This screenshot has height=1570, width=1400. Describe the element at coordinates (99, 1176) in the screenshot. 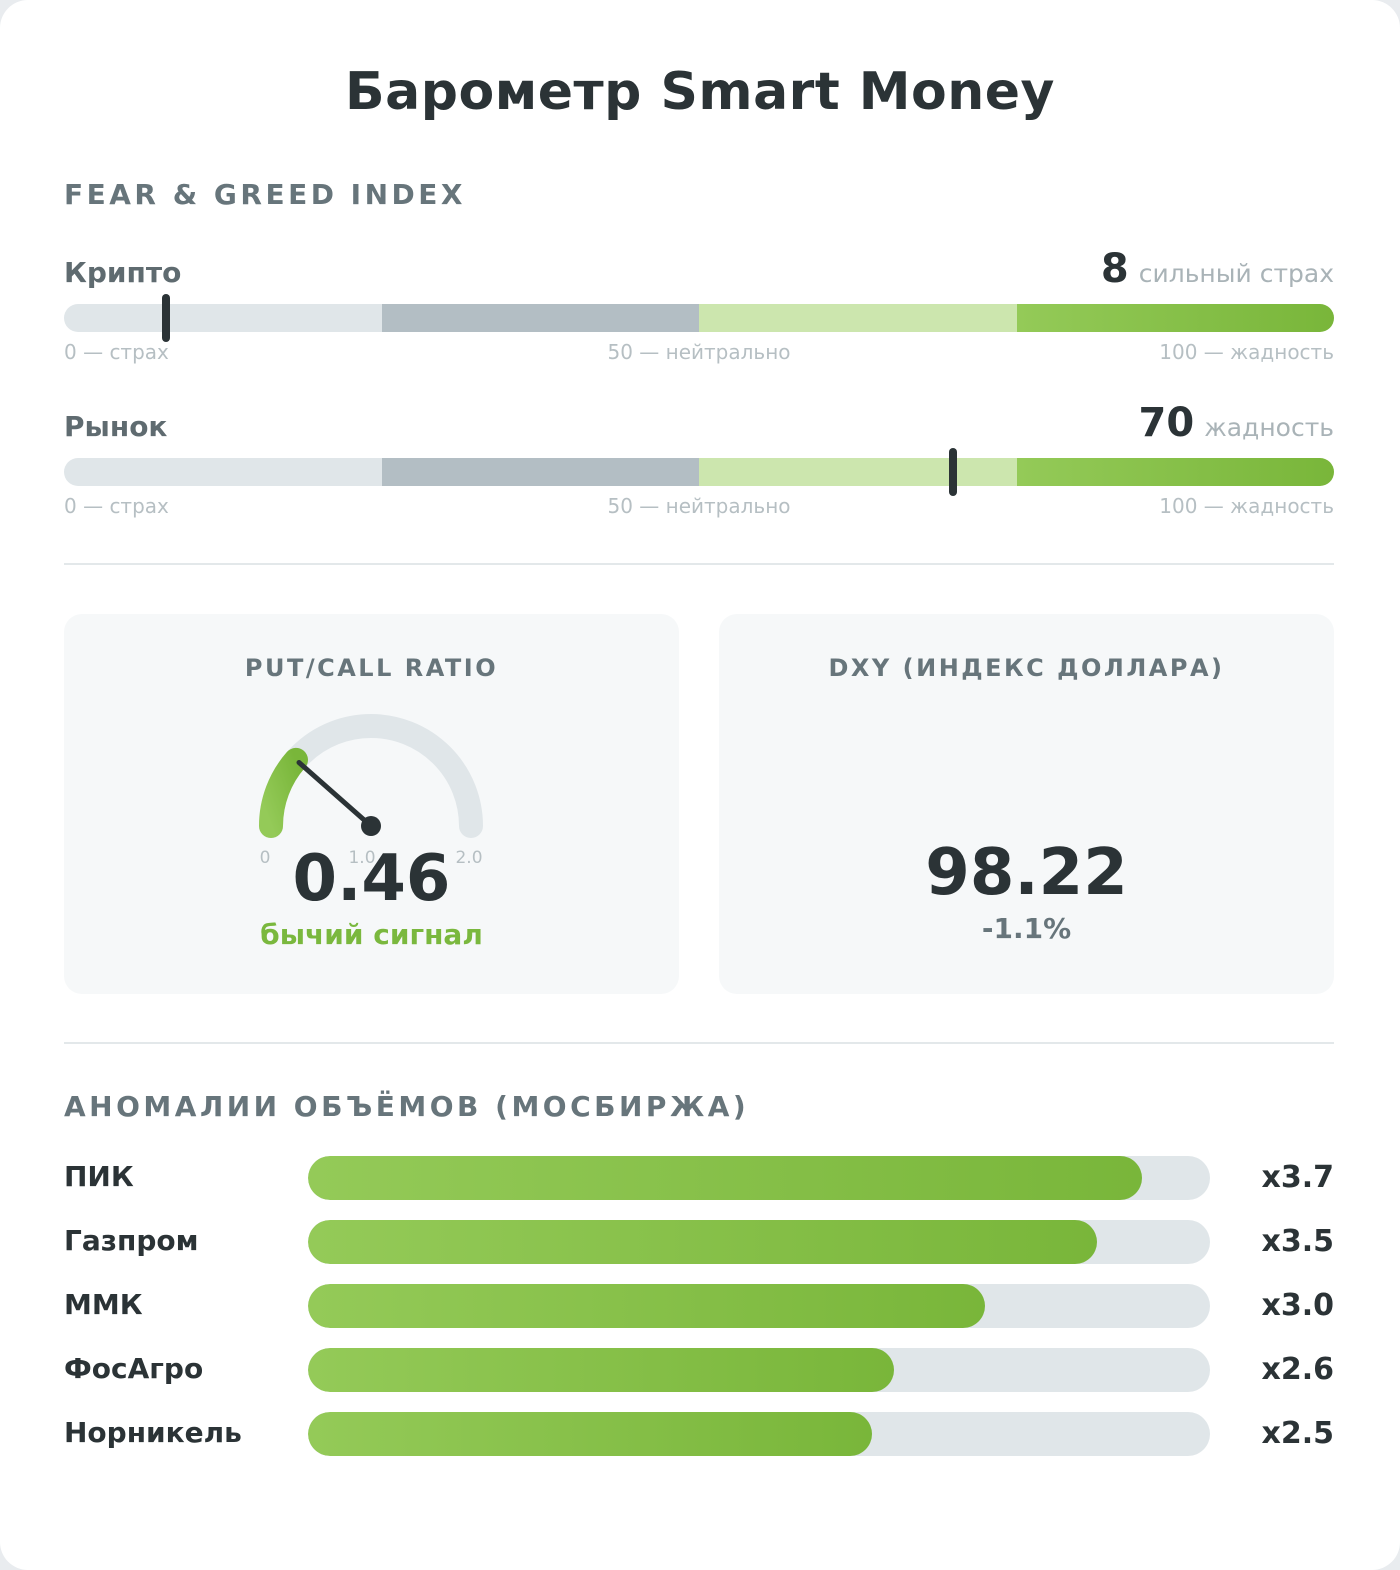

I see `ticker-name: ПИК` at that location.